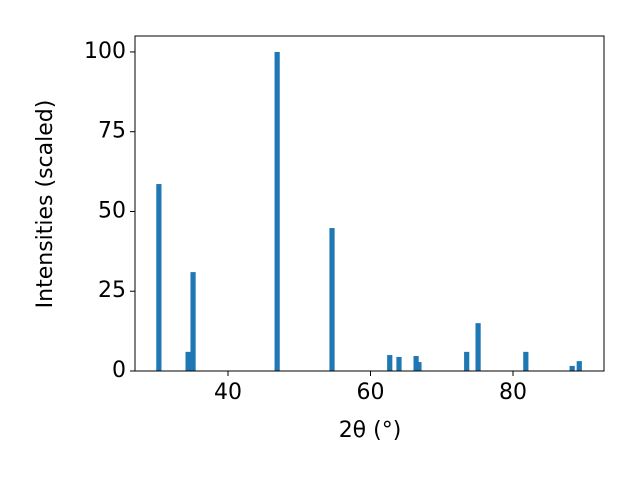 The width and height of the screenshot is (640, 480). I want to click on y-axis-label: Intensities (scaled), so click(45, 204).